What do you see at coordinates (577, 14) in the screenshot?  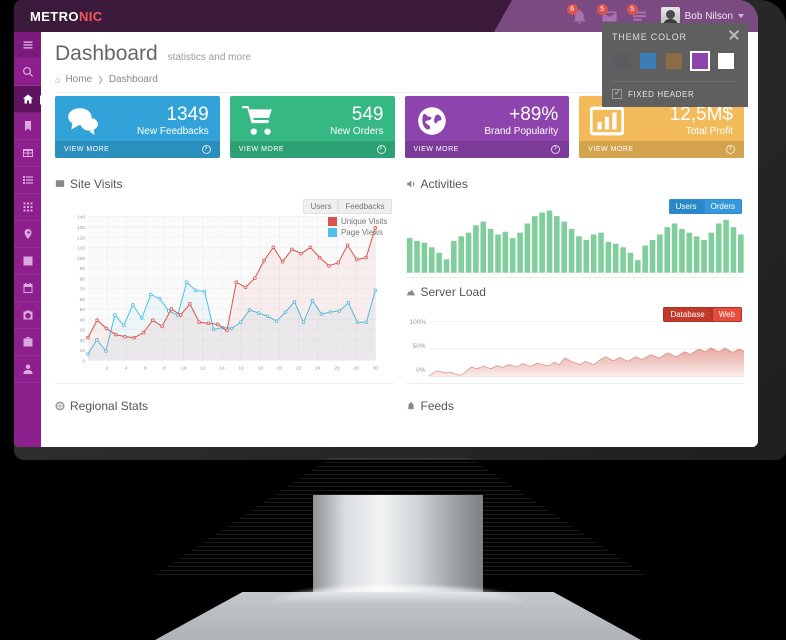 I see `bell-icon: 6` at bounding box center [577, 14].